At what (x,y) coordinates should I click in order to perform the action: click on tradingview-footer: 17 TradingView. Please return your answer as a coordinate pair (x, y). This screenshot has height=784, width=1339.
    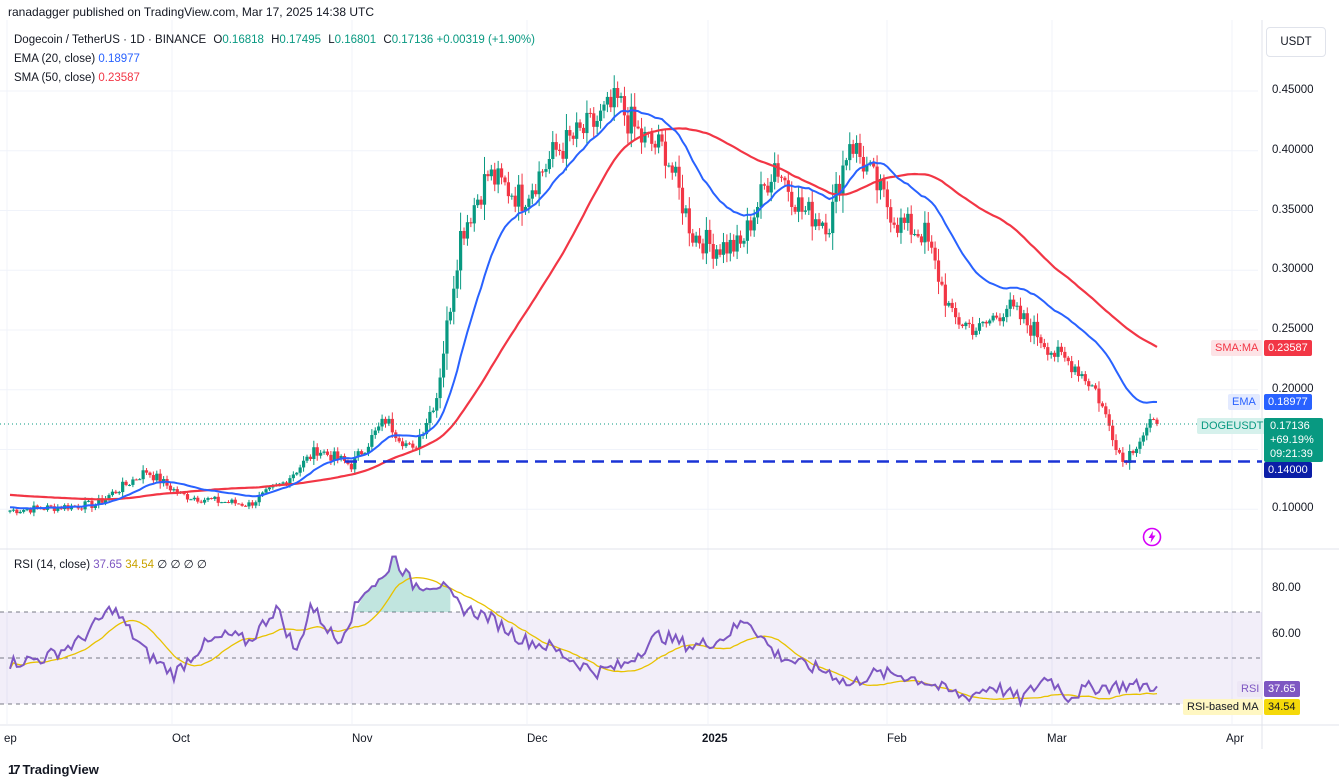
    Looking at the image, I should click on (53, 769).